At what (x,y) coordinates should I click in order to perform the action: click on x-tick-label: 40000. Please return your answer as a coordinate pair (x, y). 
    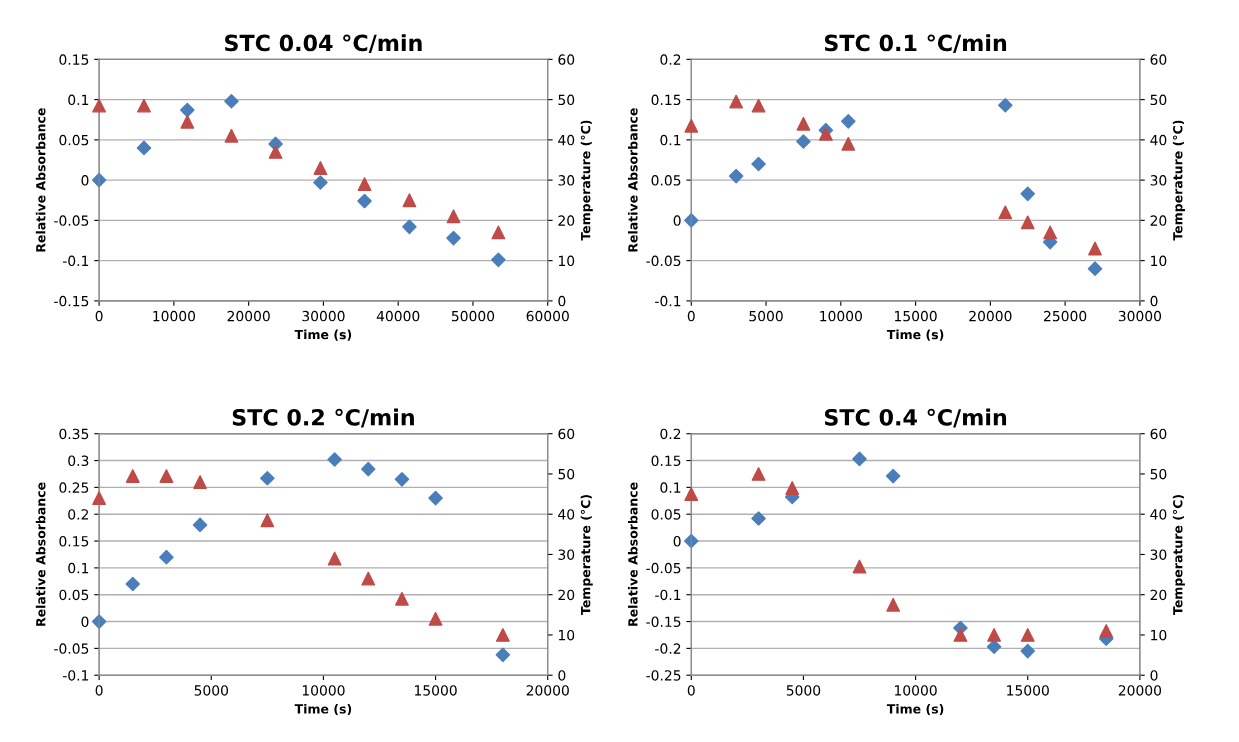
    Looking at the image, I should click on (398, 316).